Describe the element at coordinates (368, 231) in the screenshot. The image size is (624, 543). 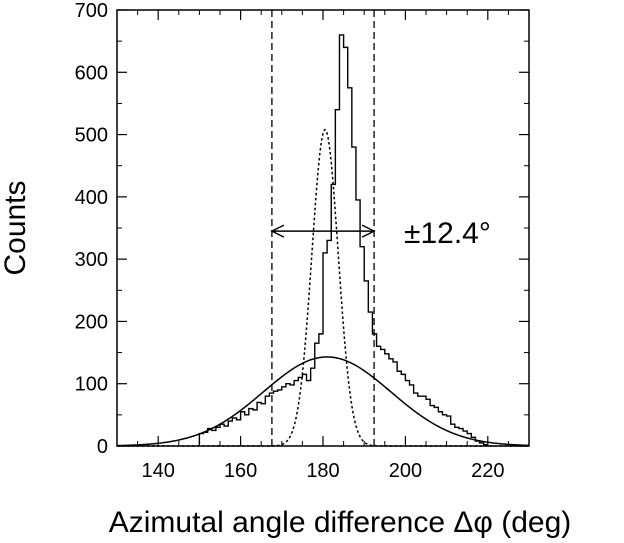
I see `arrow-head-right` at that location.